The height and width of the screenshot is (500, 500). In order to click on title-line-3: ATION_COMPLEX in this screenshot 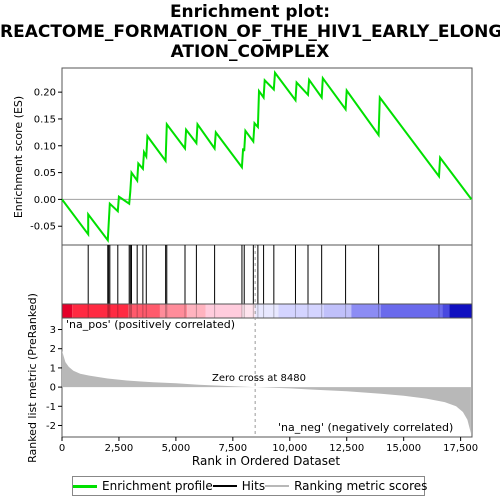, I will do `click(250, 52)`.